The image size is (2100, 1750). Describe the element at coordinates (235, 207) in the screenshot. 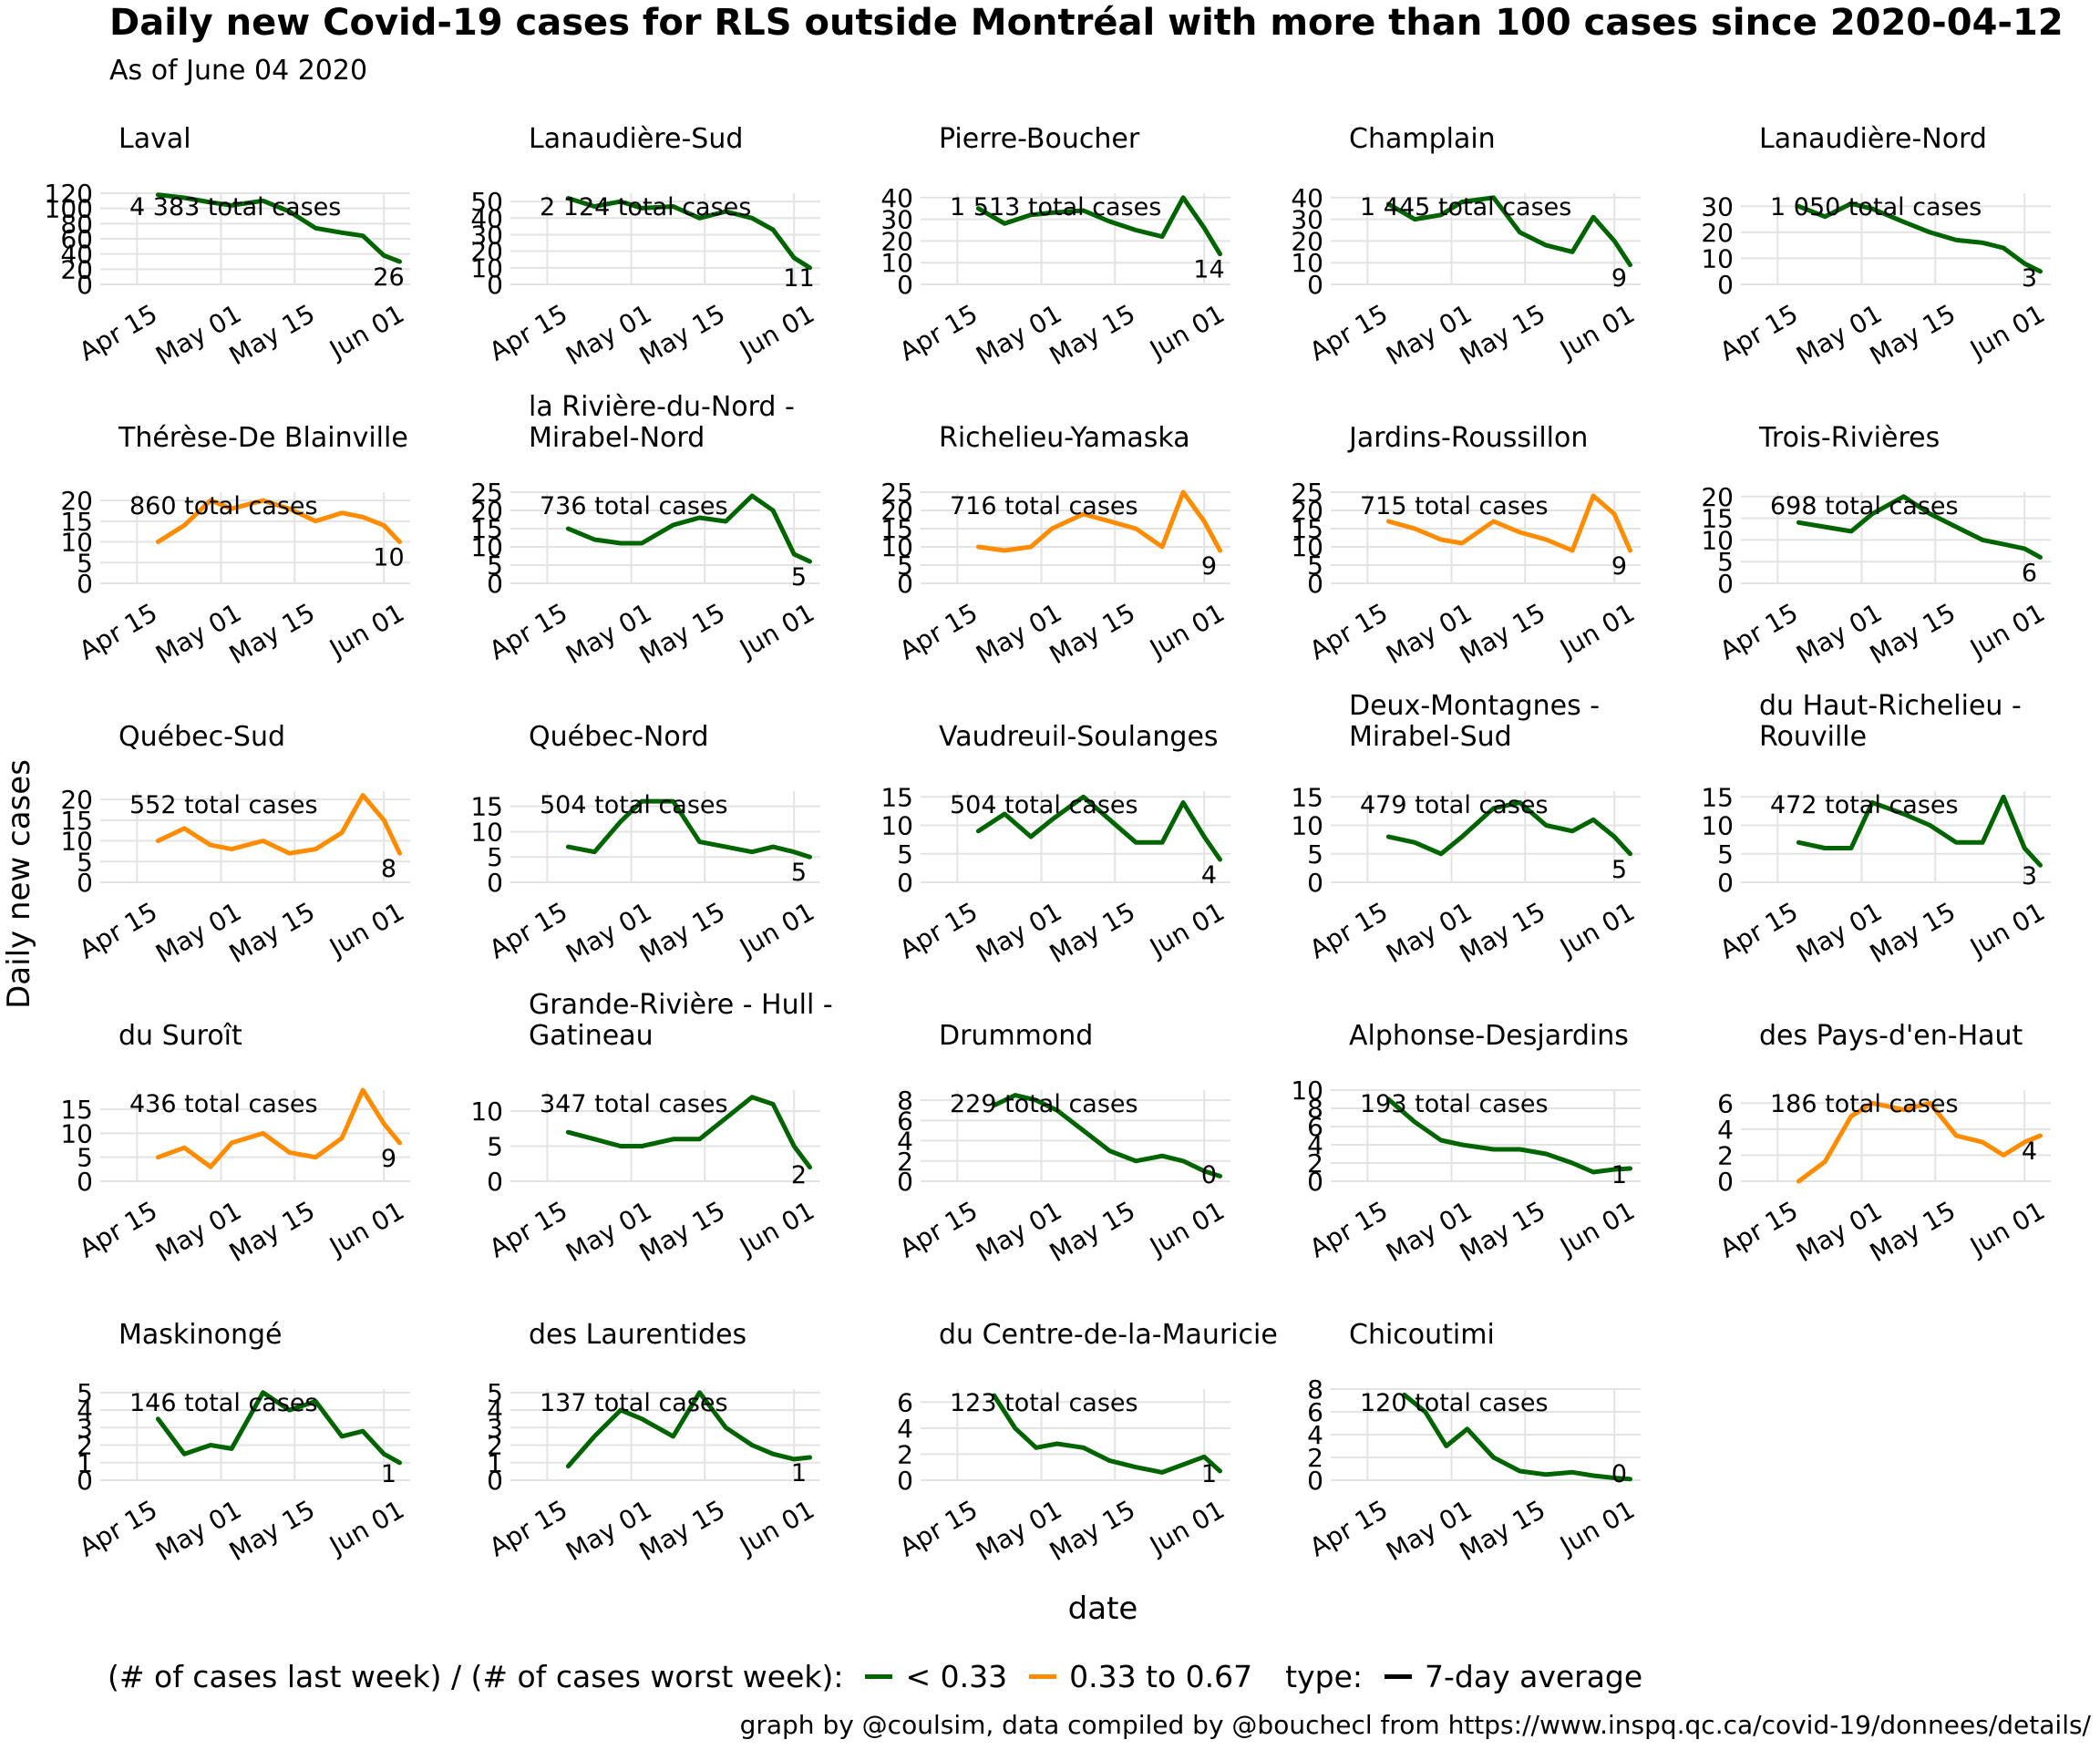

I see `total-cases-label: 4 383 total cases` at that location.